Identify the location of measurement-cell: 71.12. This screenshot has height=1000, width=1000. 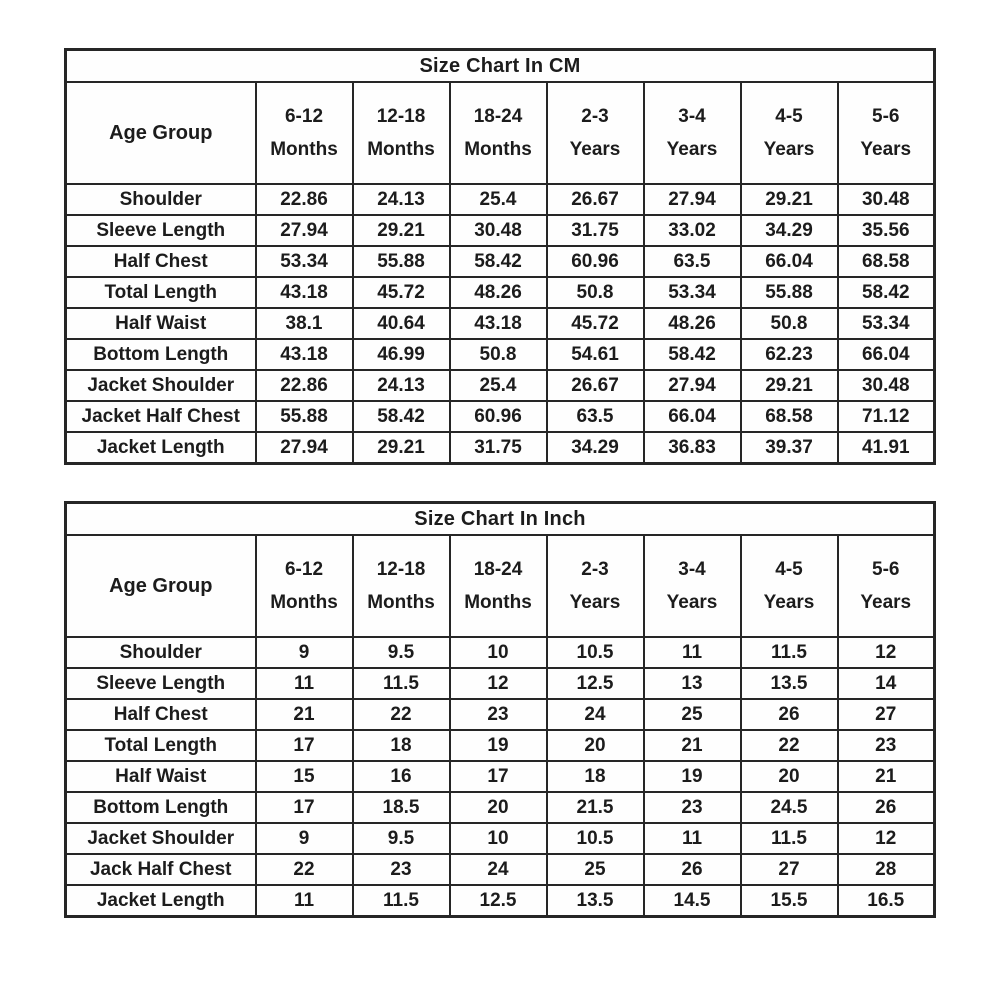
(886, 416).